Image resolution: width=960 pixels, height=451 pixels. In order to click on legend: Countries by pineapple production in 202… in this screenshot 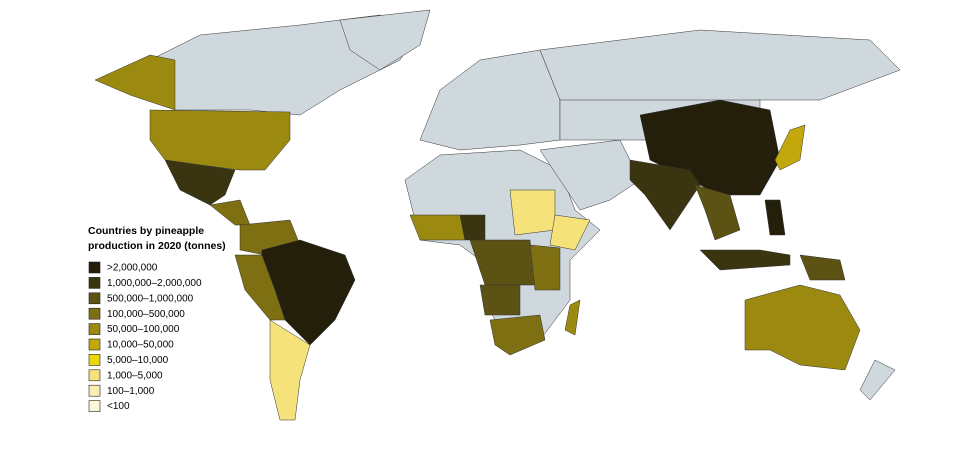, I will do `click(157, 318)`.